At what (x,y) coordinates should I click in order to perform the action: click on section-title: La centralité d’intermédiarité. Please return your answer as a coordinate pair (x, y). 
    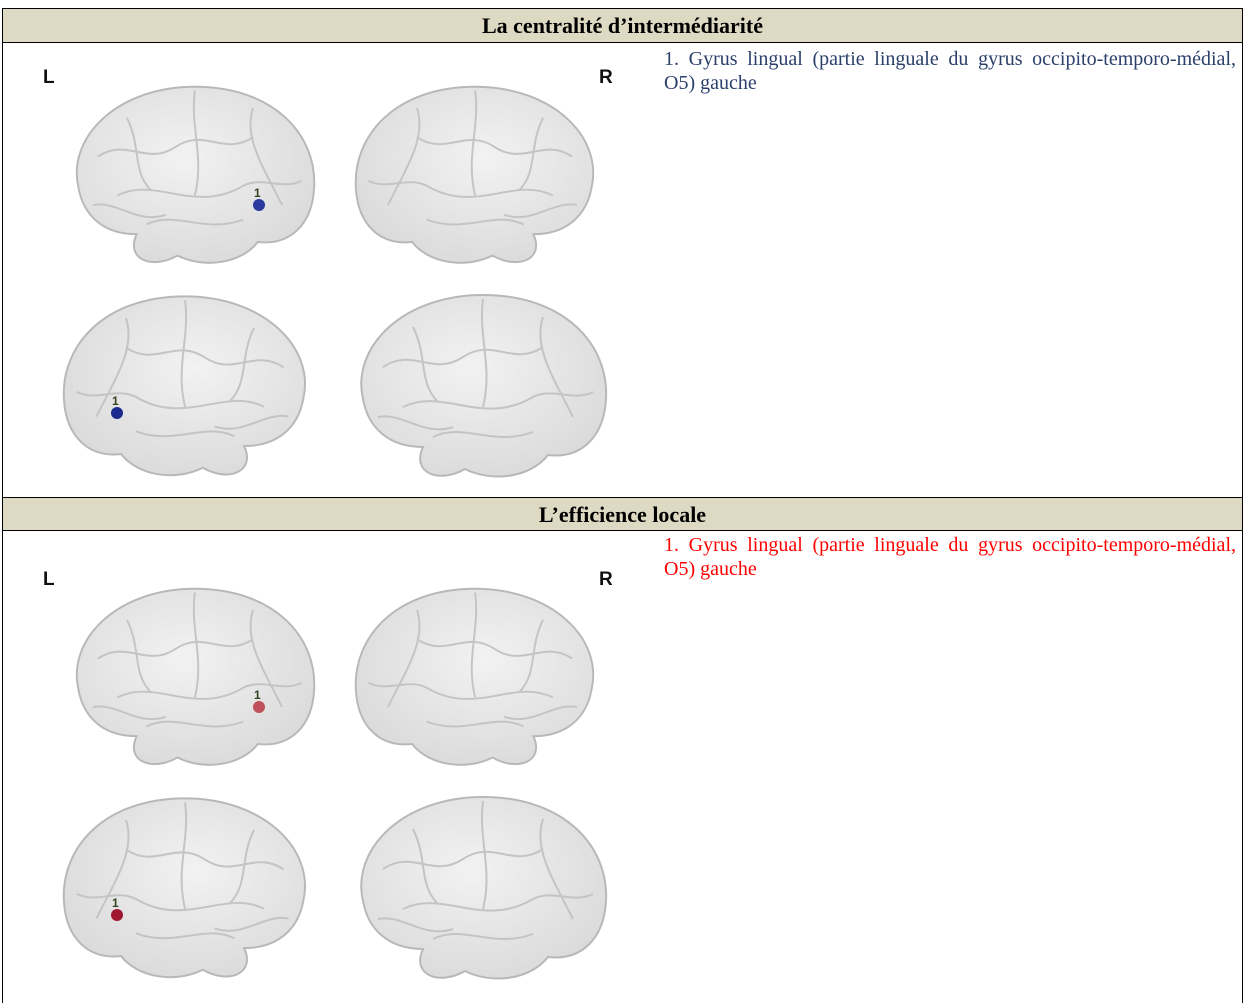
    Looking at the image, I should click on (622, 26).